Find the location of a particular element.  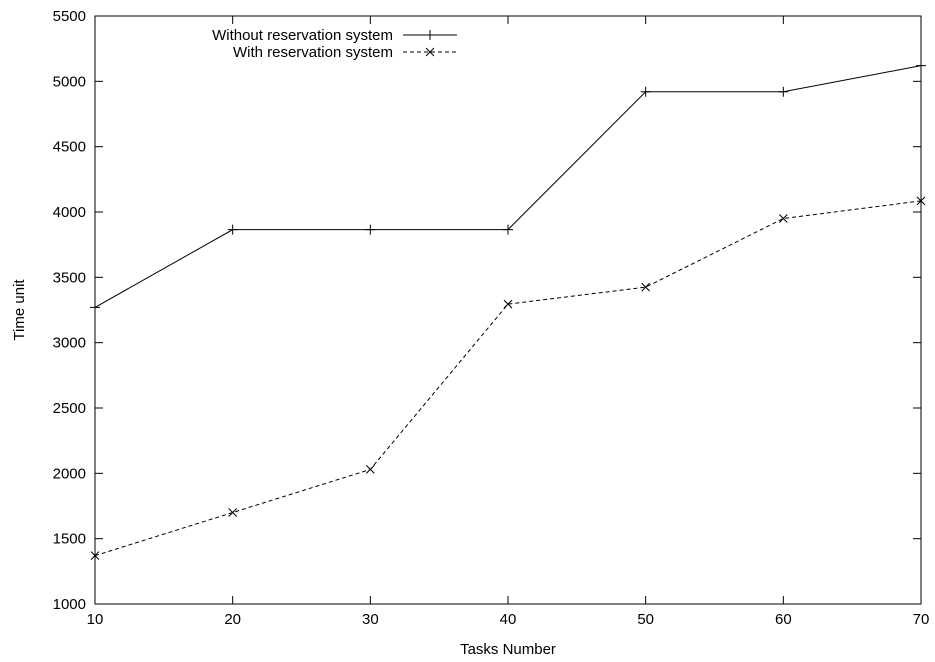

y-axis-title: Time unit is located at coordinates (19, 310).